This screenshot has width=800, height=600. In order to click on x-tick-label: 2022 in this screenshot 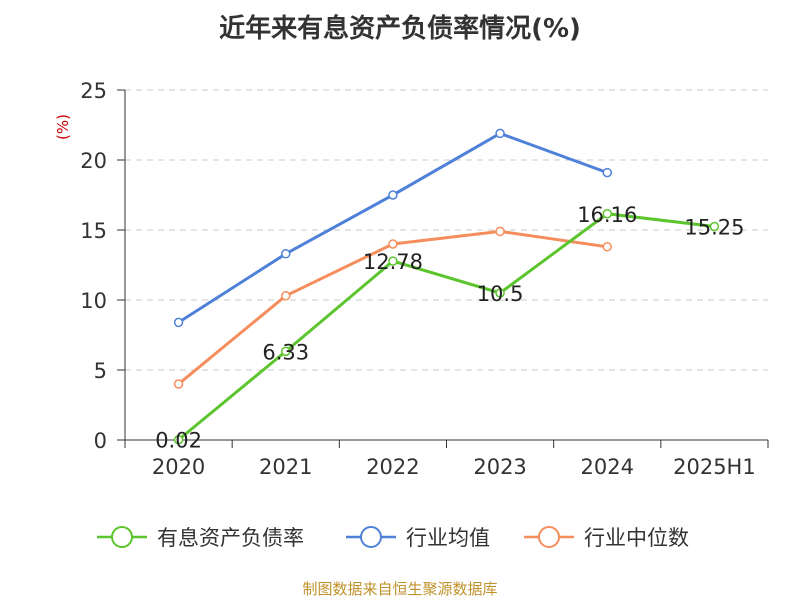, I will do `click(392, 467)`.